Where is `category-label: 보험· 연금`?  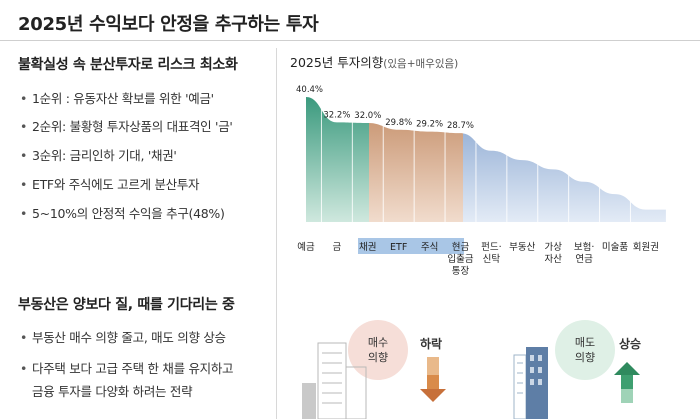
category-label: 보험· 연금 is located at coordinates (584, 253).